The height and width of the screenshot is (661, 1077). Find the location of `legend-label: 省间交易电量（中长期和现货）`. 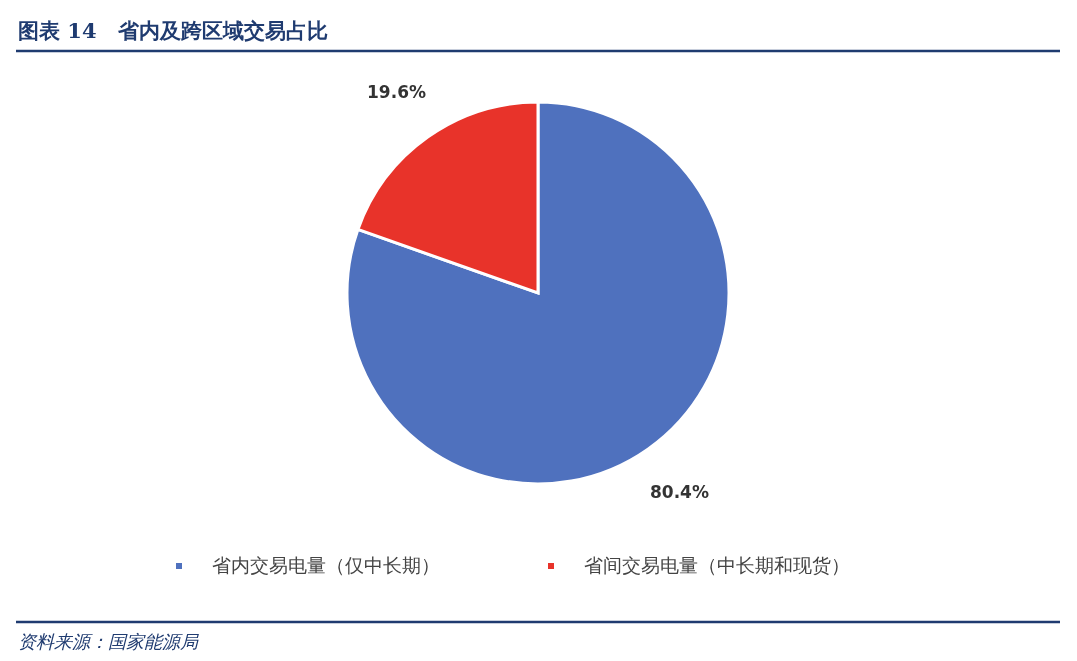

legend-label: 省间交易电量（中长期和现货） is located at coordinates (717, 564).